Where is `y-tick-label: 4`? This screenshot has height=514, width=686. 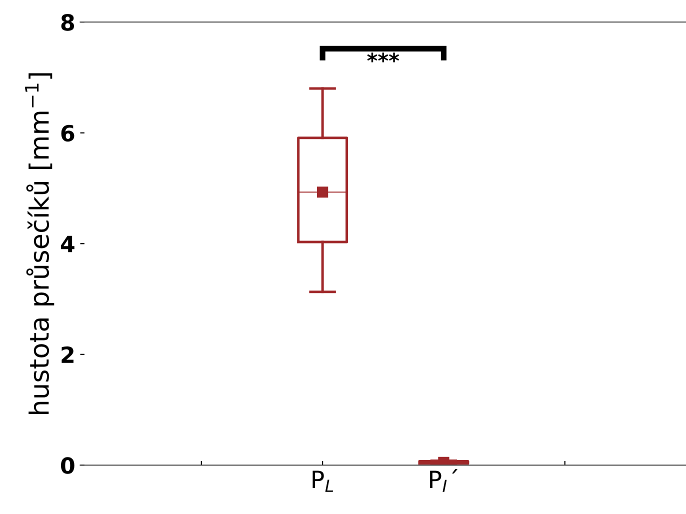
y-tick-label: 4 is located at coordinates (67, 244).